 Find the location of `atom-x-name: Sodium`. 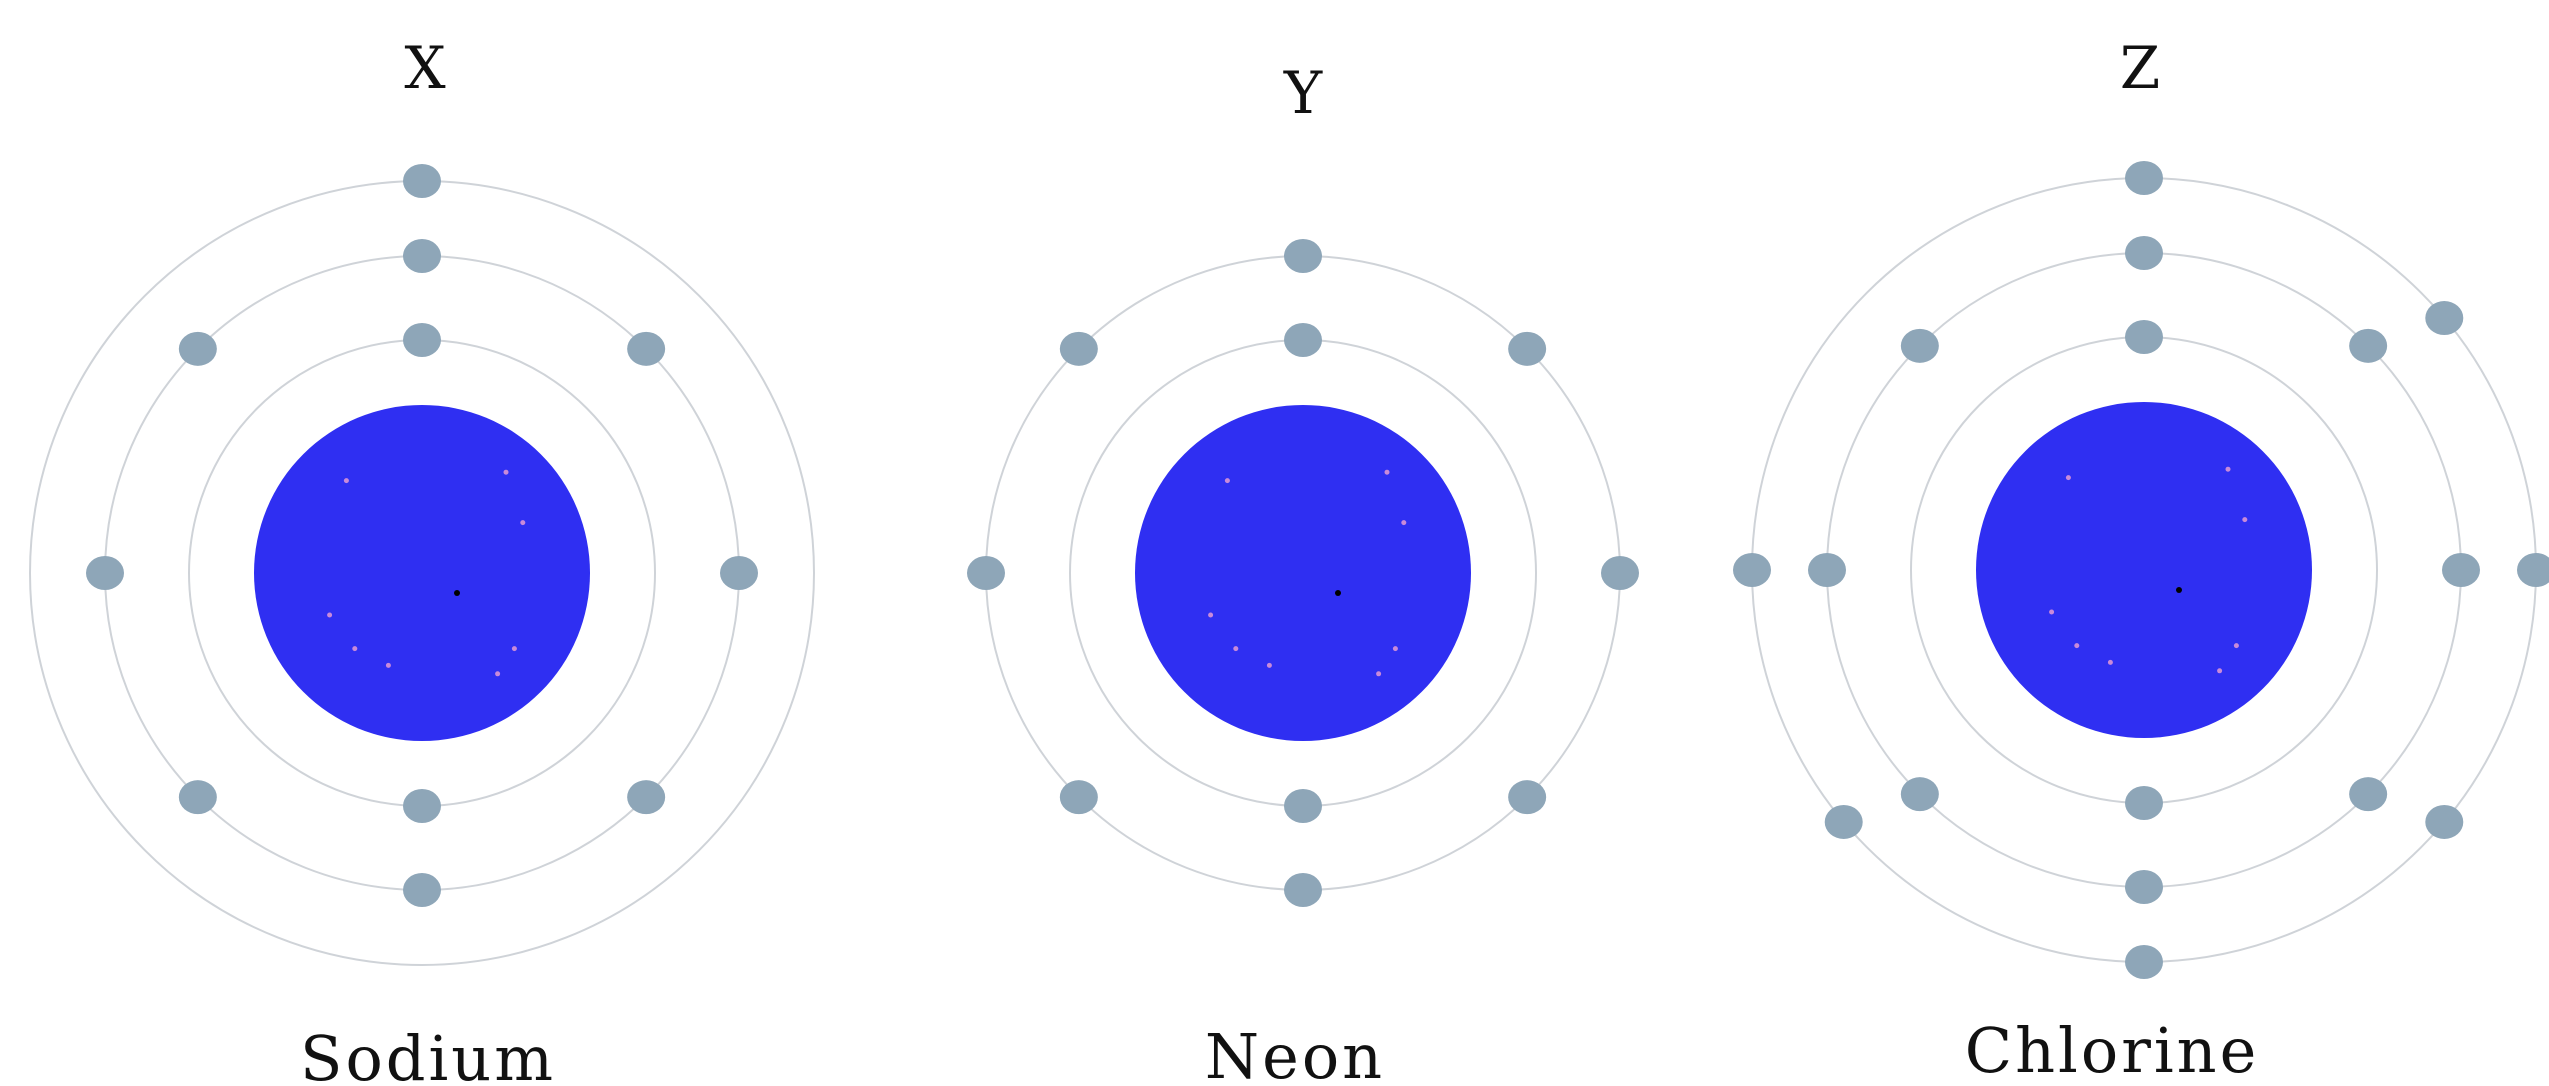

atom-x-name: Sodium is located at coordinates (428, 1054).